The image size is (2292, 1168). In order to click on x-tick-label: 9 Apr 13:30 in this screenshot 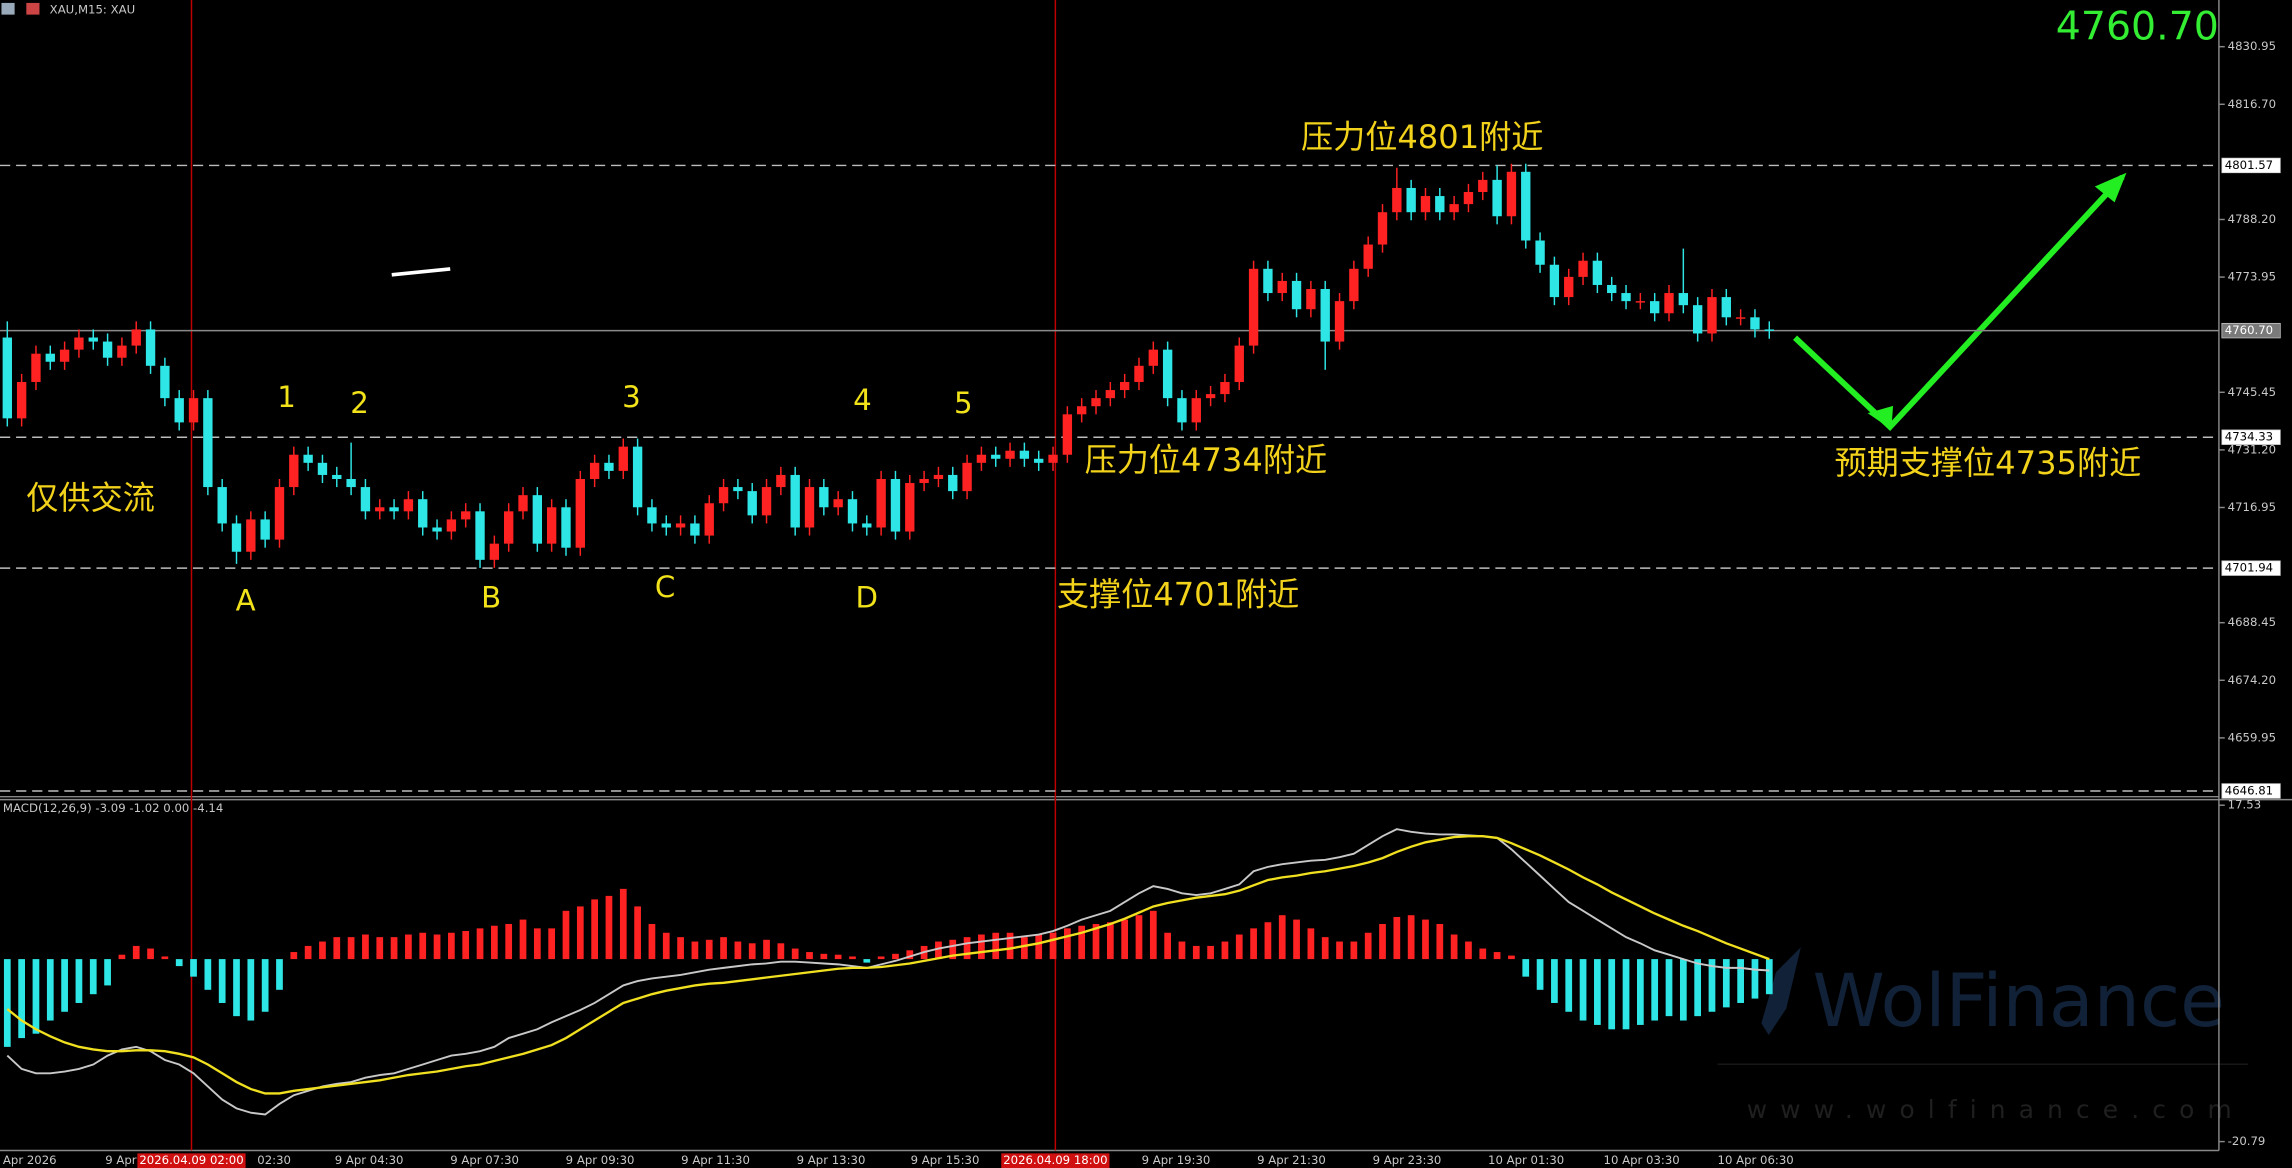, I will do `click(831, 1160)`.